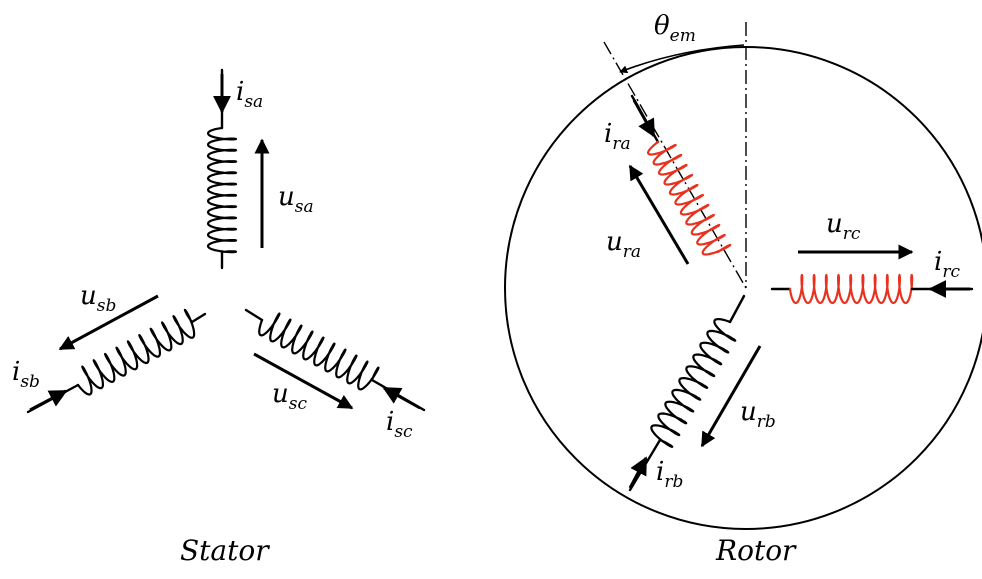  I want to click on stator-phase-b: usb isb, so click(109, 347).